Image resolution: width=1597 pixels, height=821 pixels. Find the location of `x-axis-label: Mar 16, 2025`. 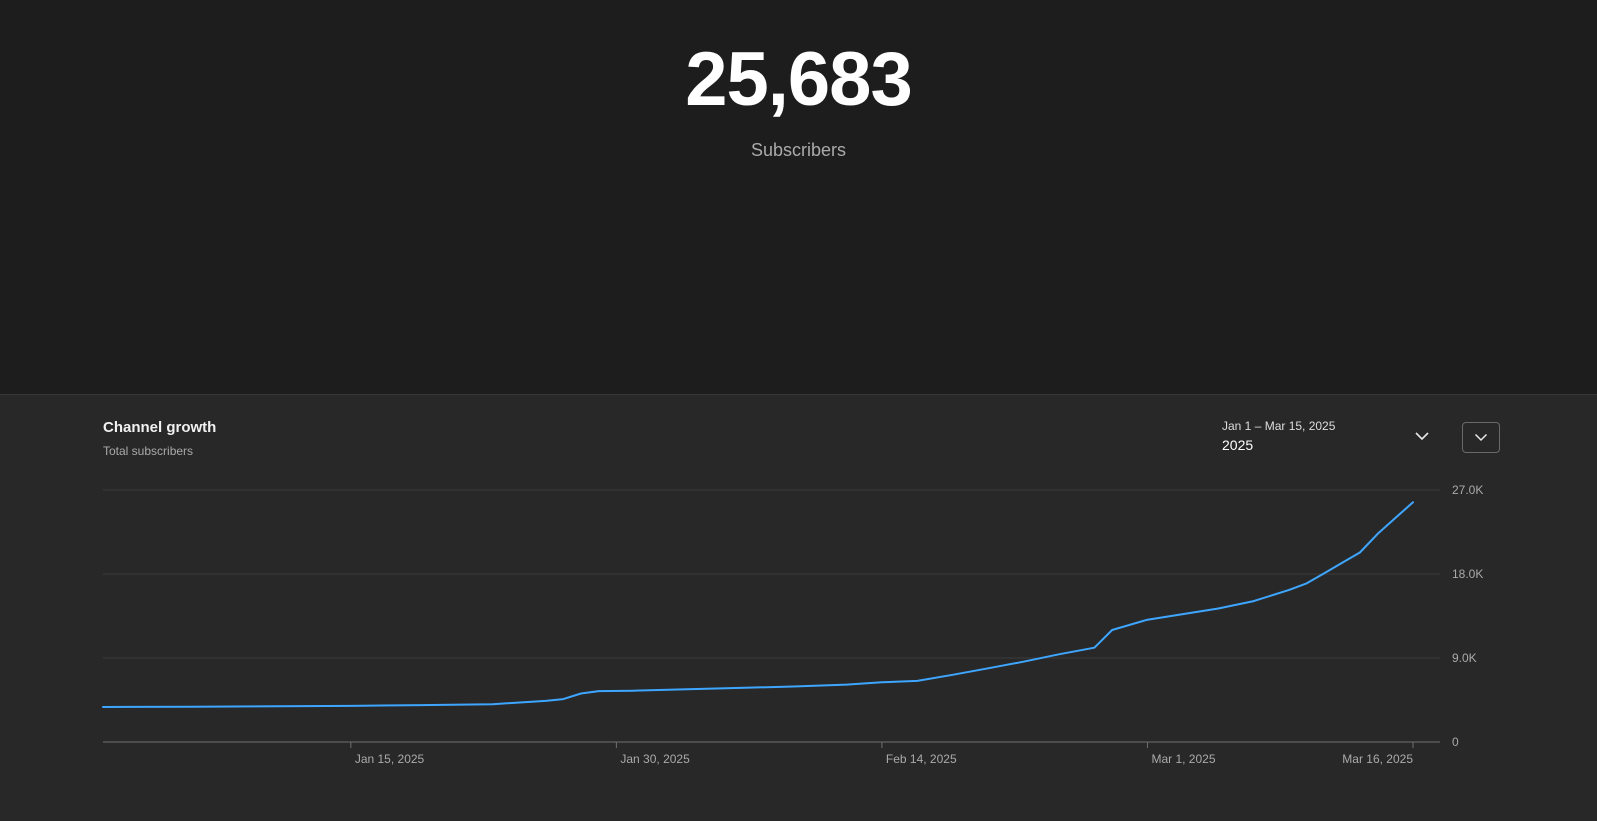

x-axis-label: Mar 16, 2025 is located at coordinates (1377, 759).